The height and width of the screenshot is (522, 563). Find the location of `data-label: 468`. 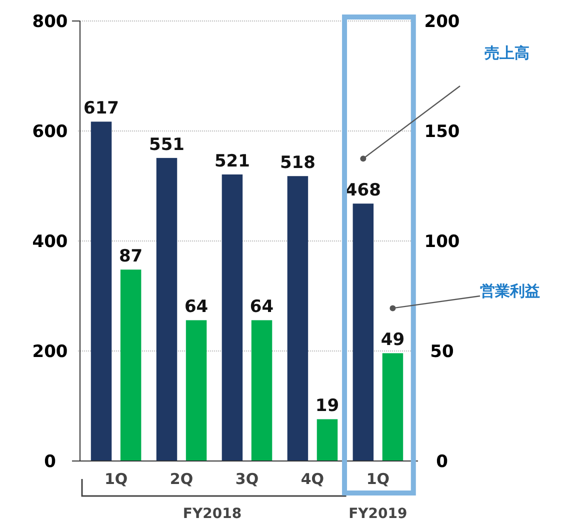

data-label: 468 is located at coordinates (363, 190).